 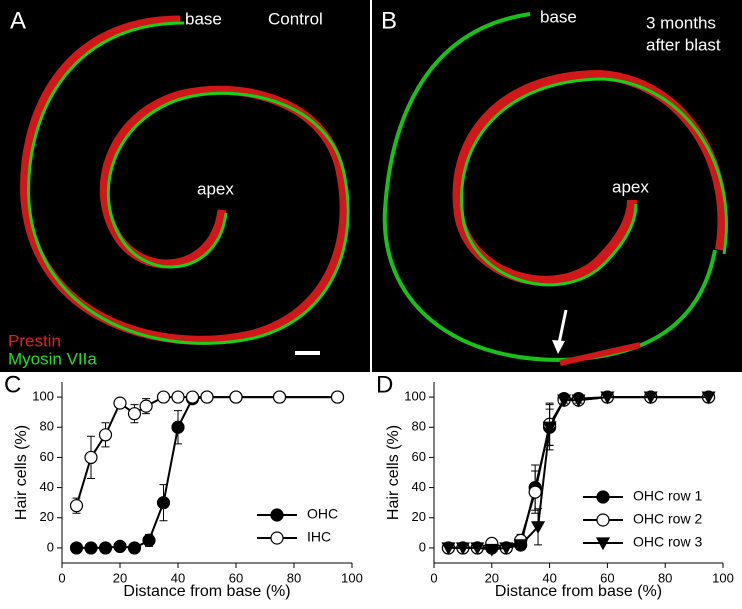 What do you see at coordinates (12, 384) in the screenshot?
I see `panel-letter: C` at bounding box center [12, 384].